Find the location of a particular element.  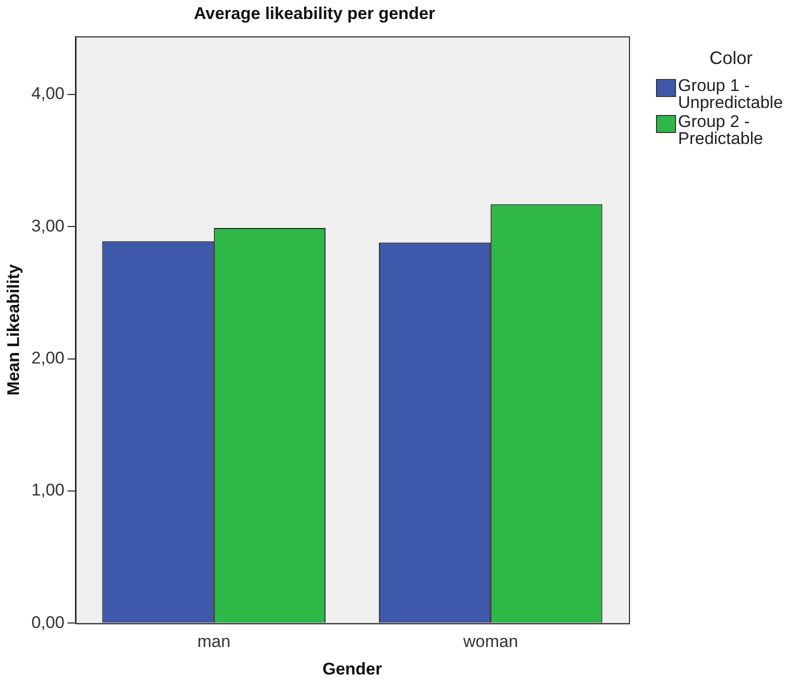

y-tick-label: 3,00 is located at coordinates (47, 226).